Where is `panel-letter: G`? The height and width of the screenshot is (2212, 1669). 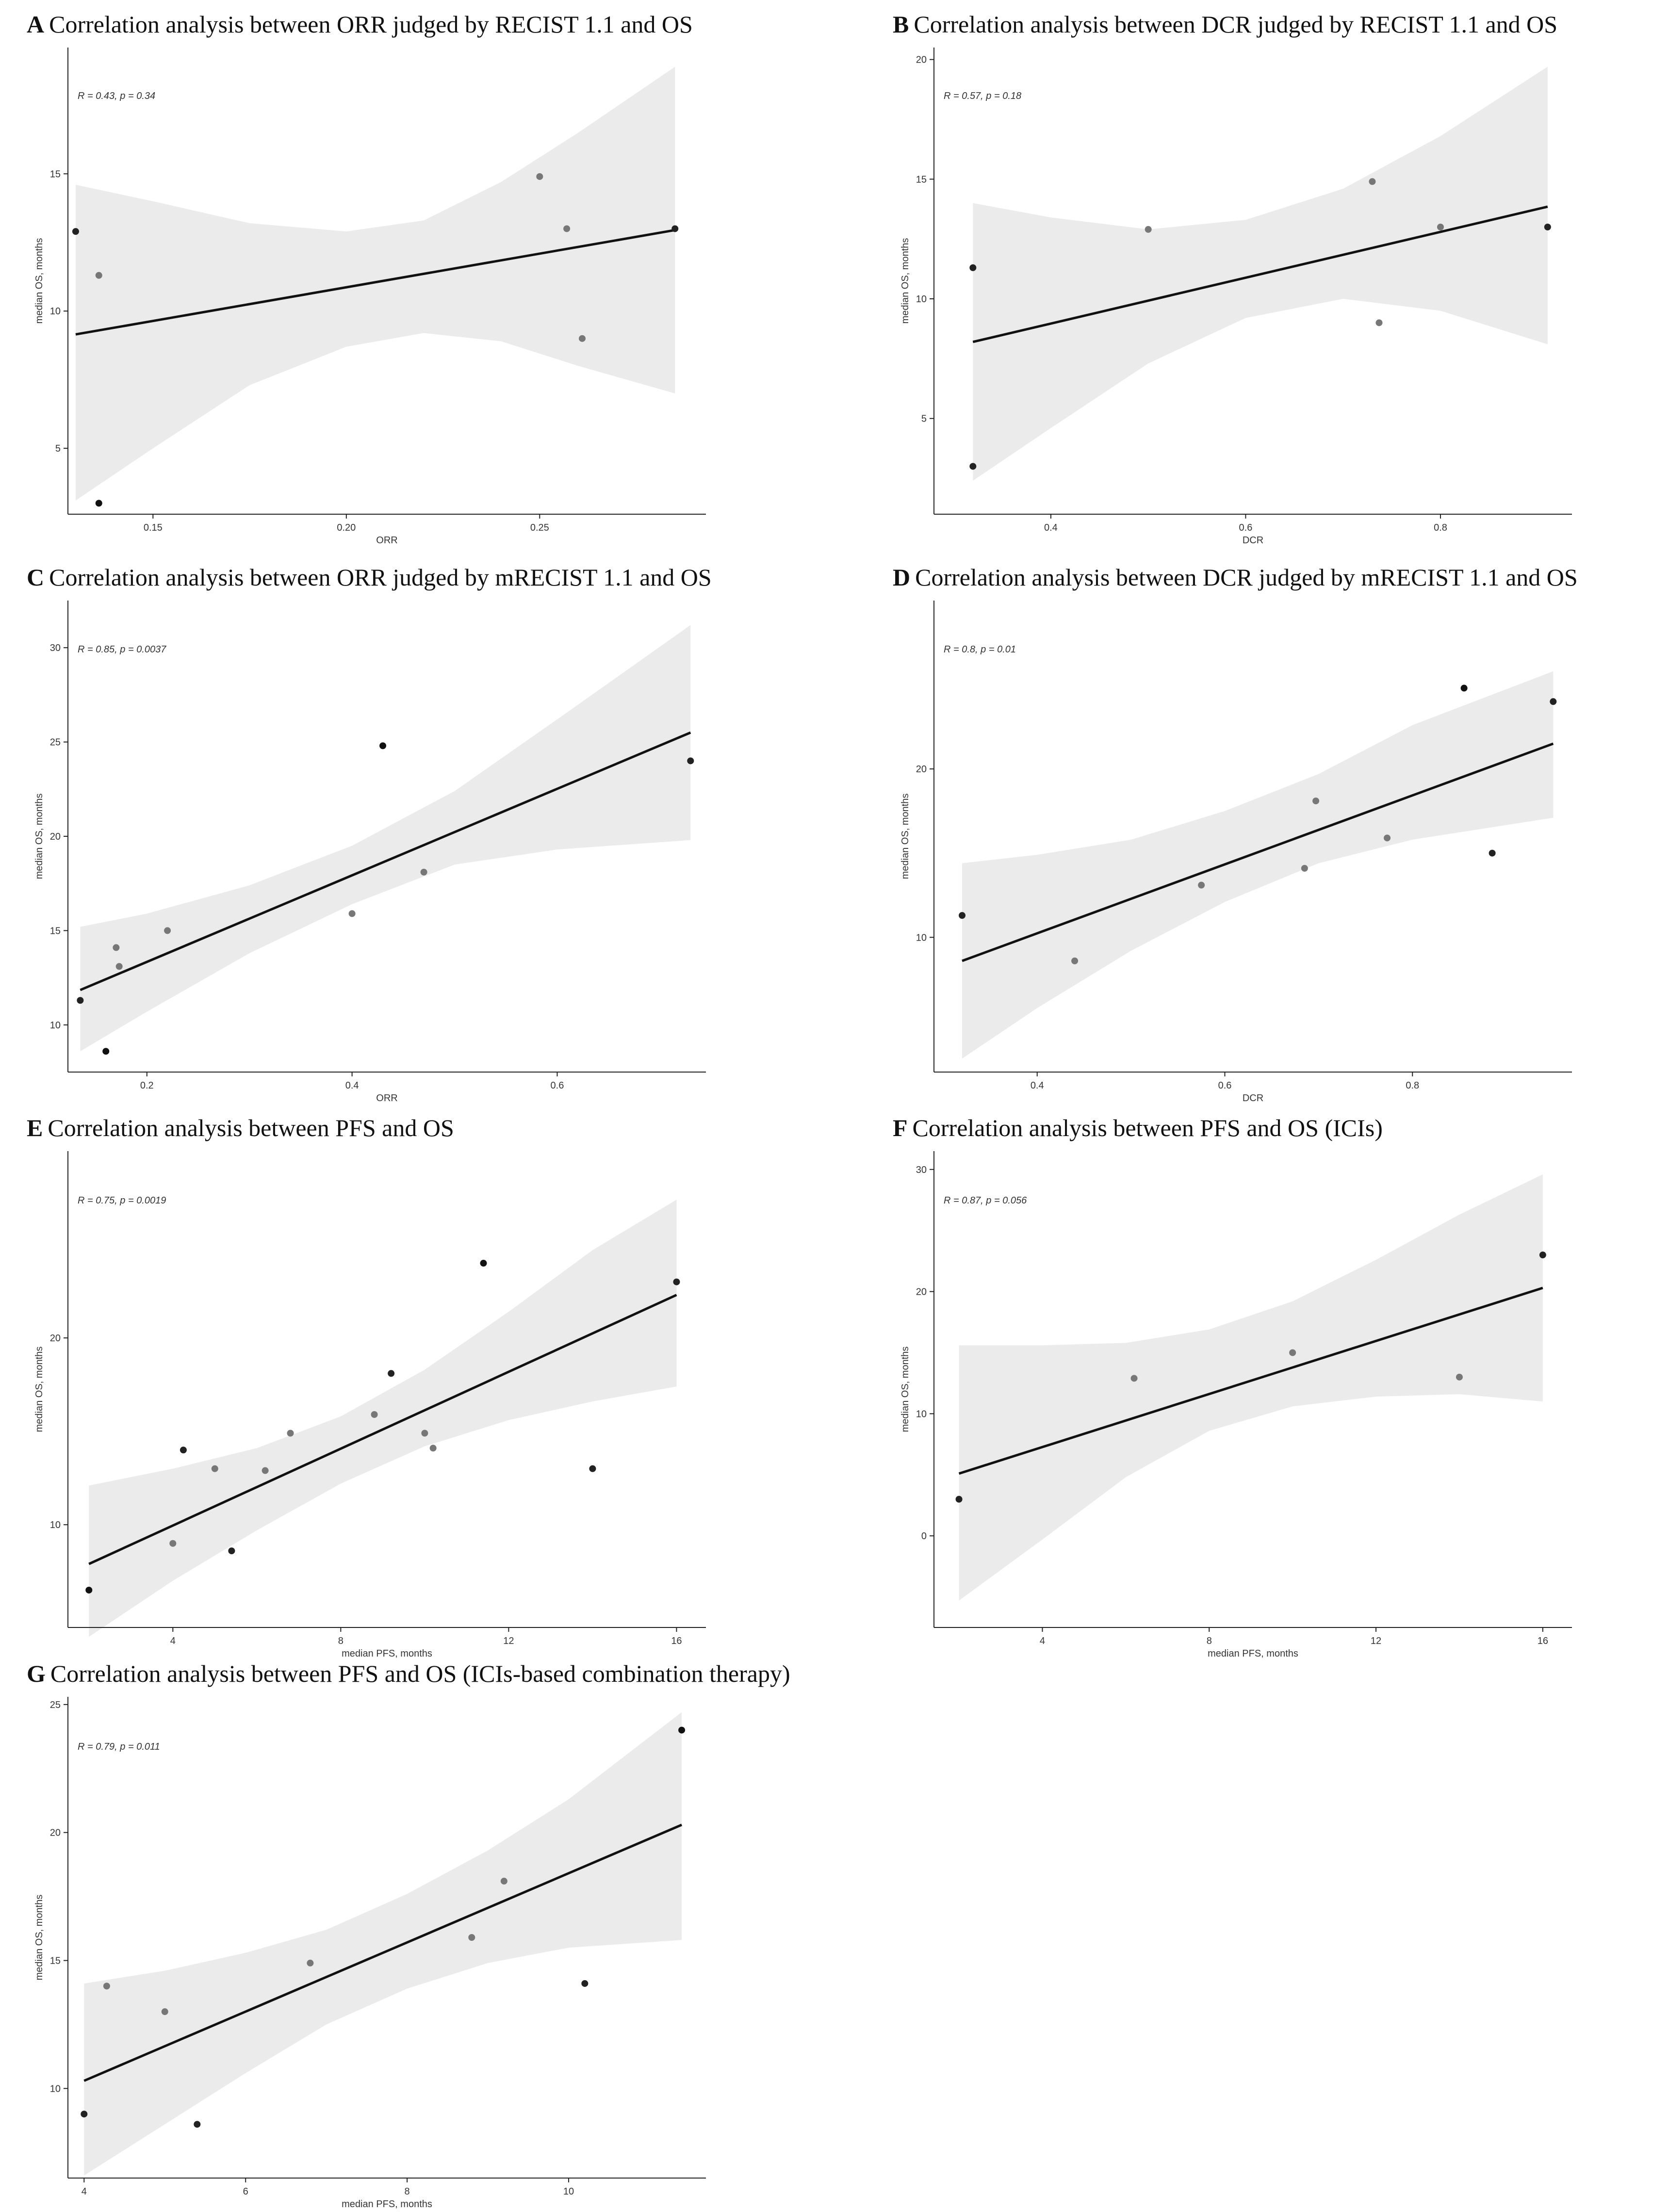 panel-letter: G is located at coordinates (37, 1674).